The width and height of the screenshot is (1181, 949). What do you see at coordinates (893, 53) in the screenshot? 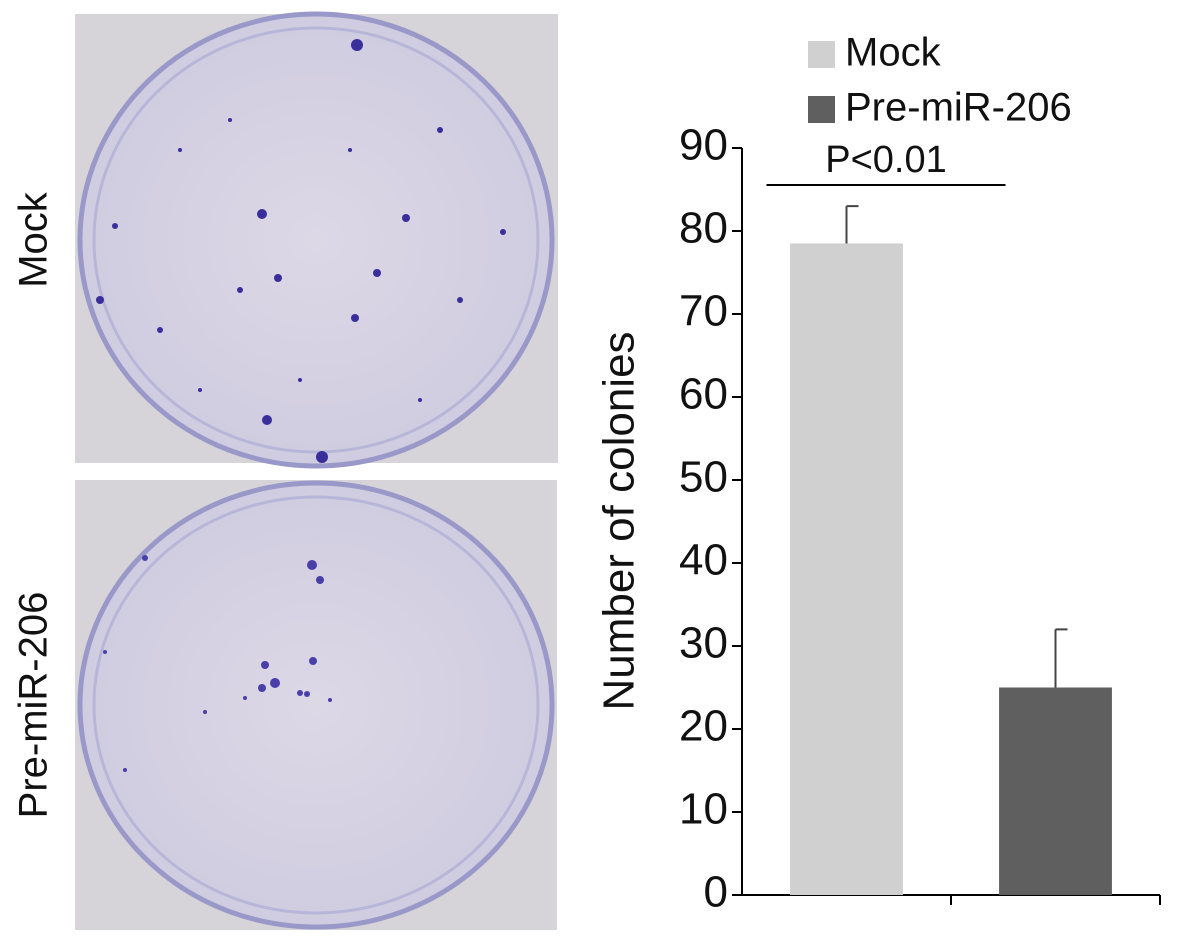
I see `legend-label: Mock` at bounding box center [893, 53].